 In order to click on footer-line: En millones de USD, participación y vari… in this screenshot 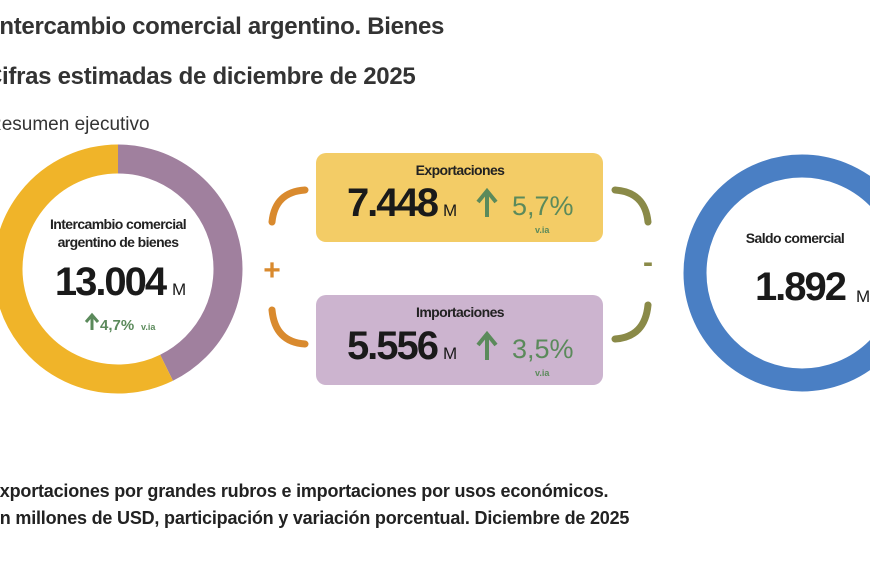, I will do `click(314, 518)`.